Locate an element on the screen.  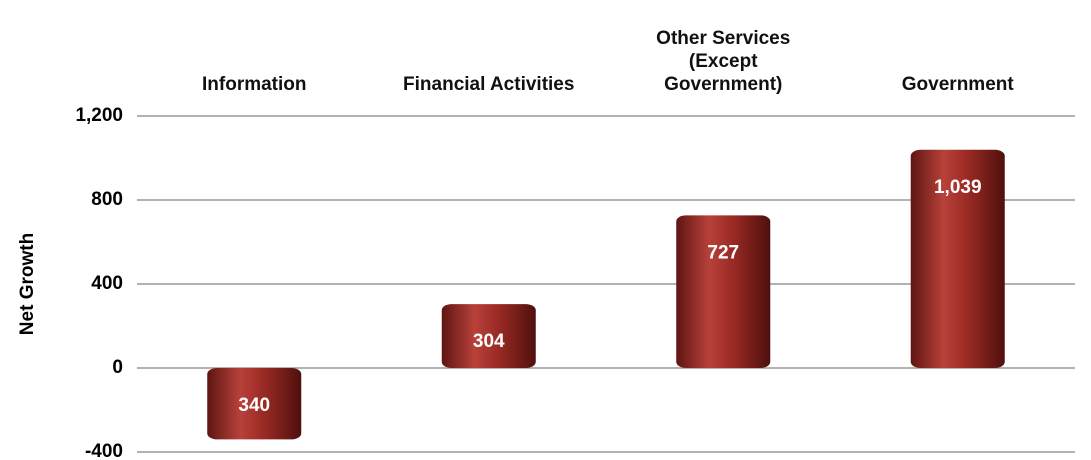
category-label: Financial Activities is located at coordinates (489, 84).